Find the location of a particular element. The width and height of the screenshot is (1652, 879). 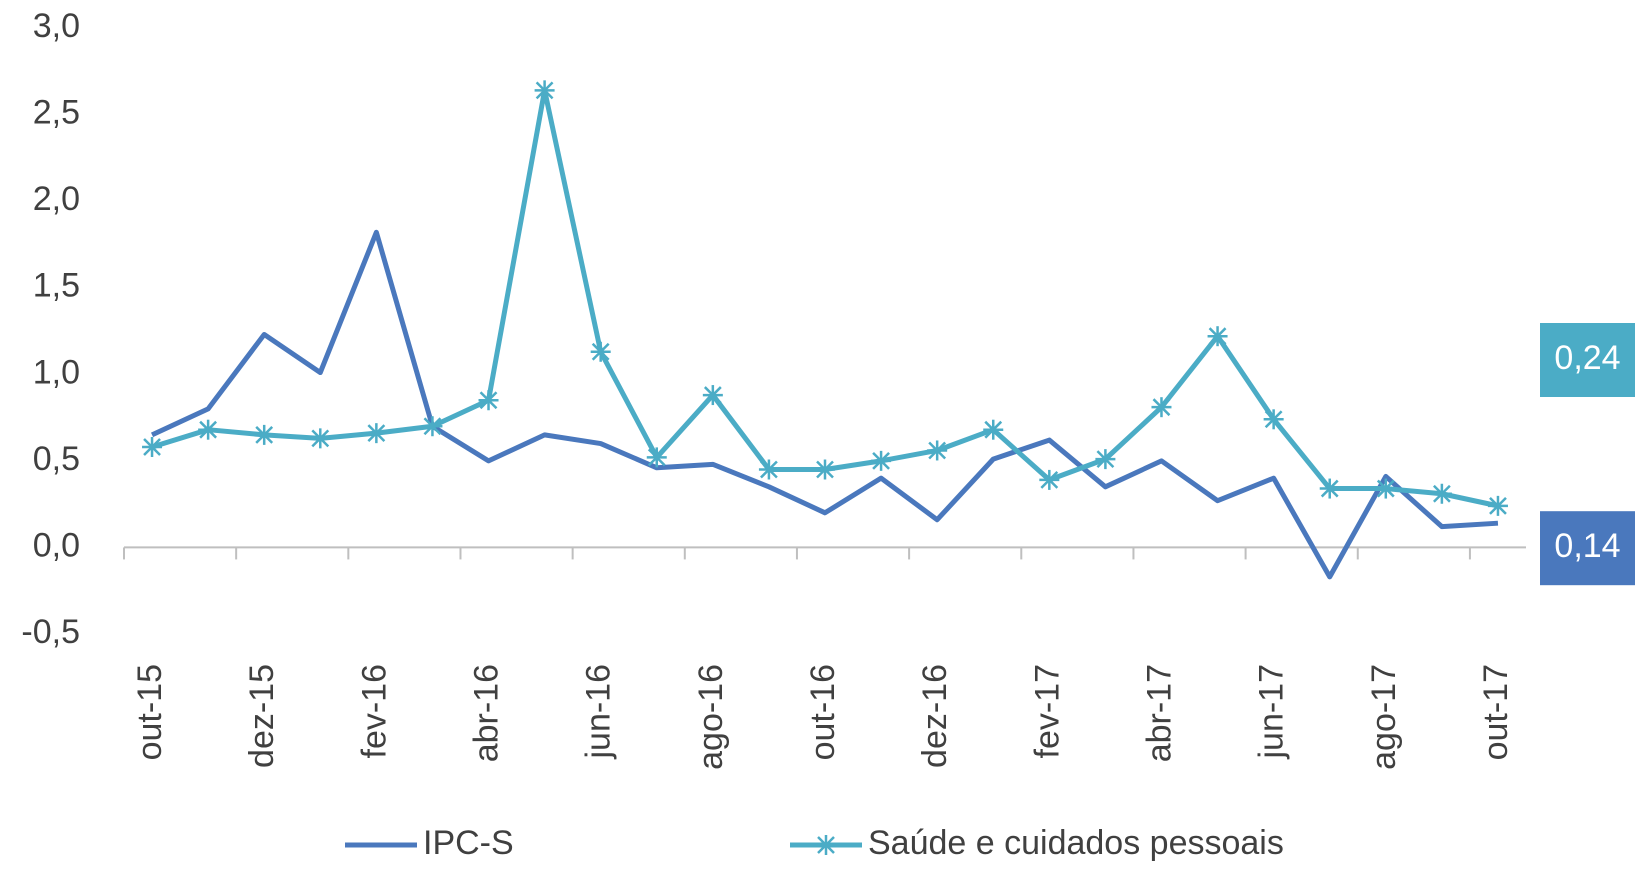

y-tick-label: 0,5 is located at coordinates (56, 459).